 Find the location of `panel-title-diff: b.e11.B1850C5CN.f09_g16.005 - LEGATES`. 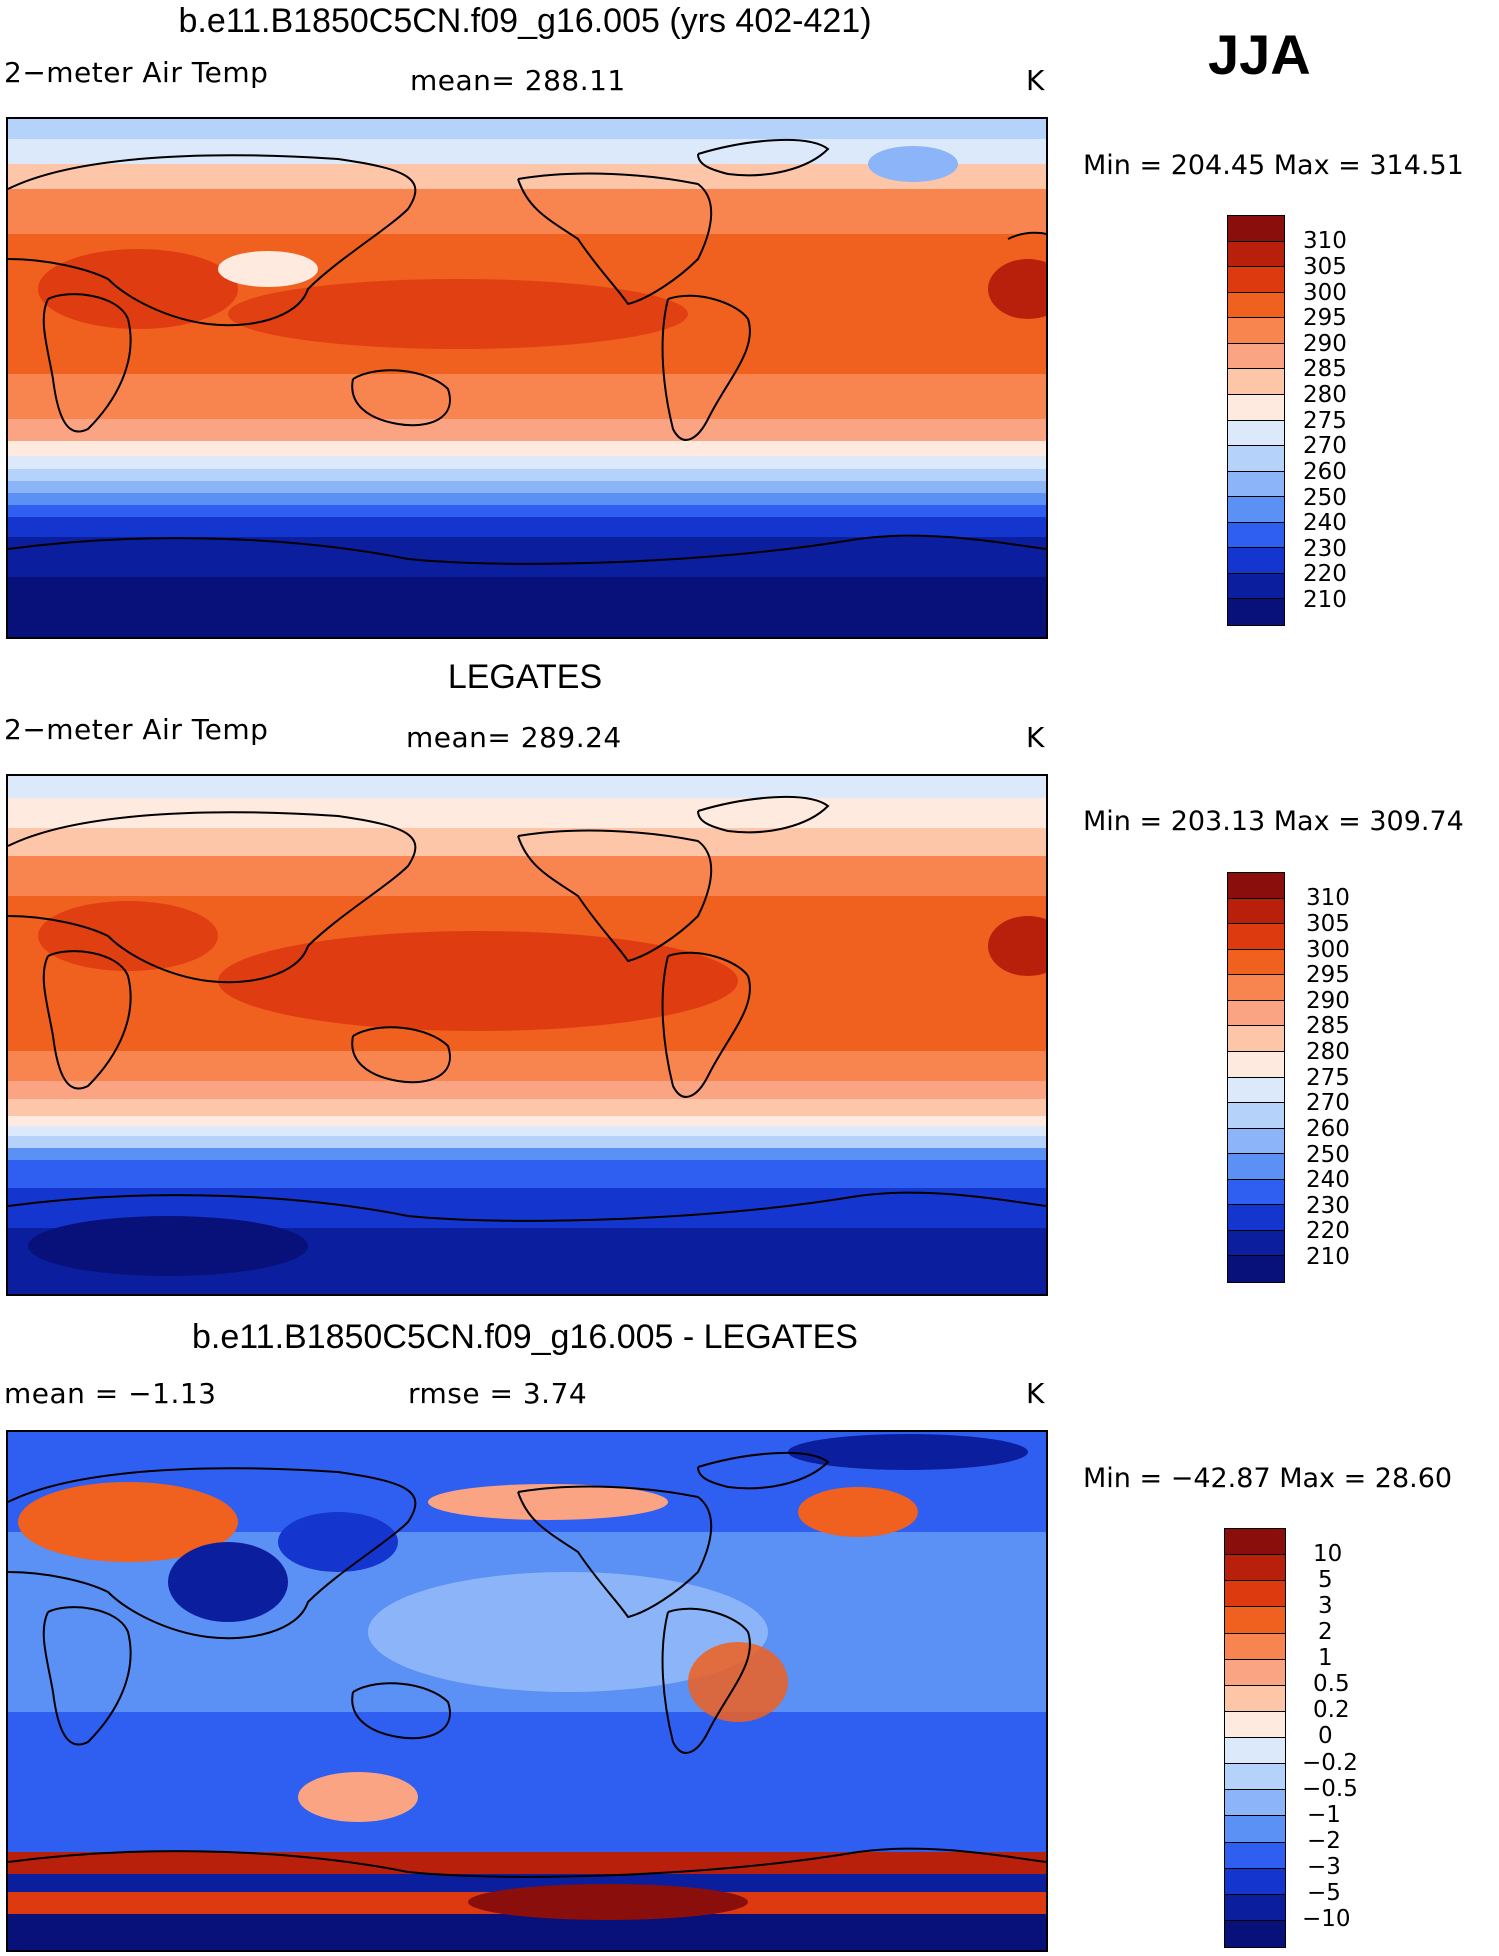

panel-title-diff: b.e11.B1850C5CN.f09_g16.005 - LEGATES is located at coordinates (525, 1337).